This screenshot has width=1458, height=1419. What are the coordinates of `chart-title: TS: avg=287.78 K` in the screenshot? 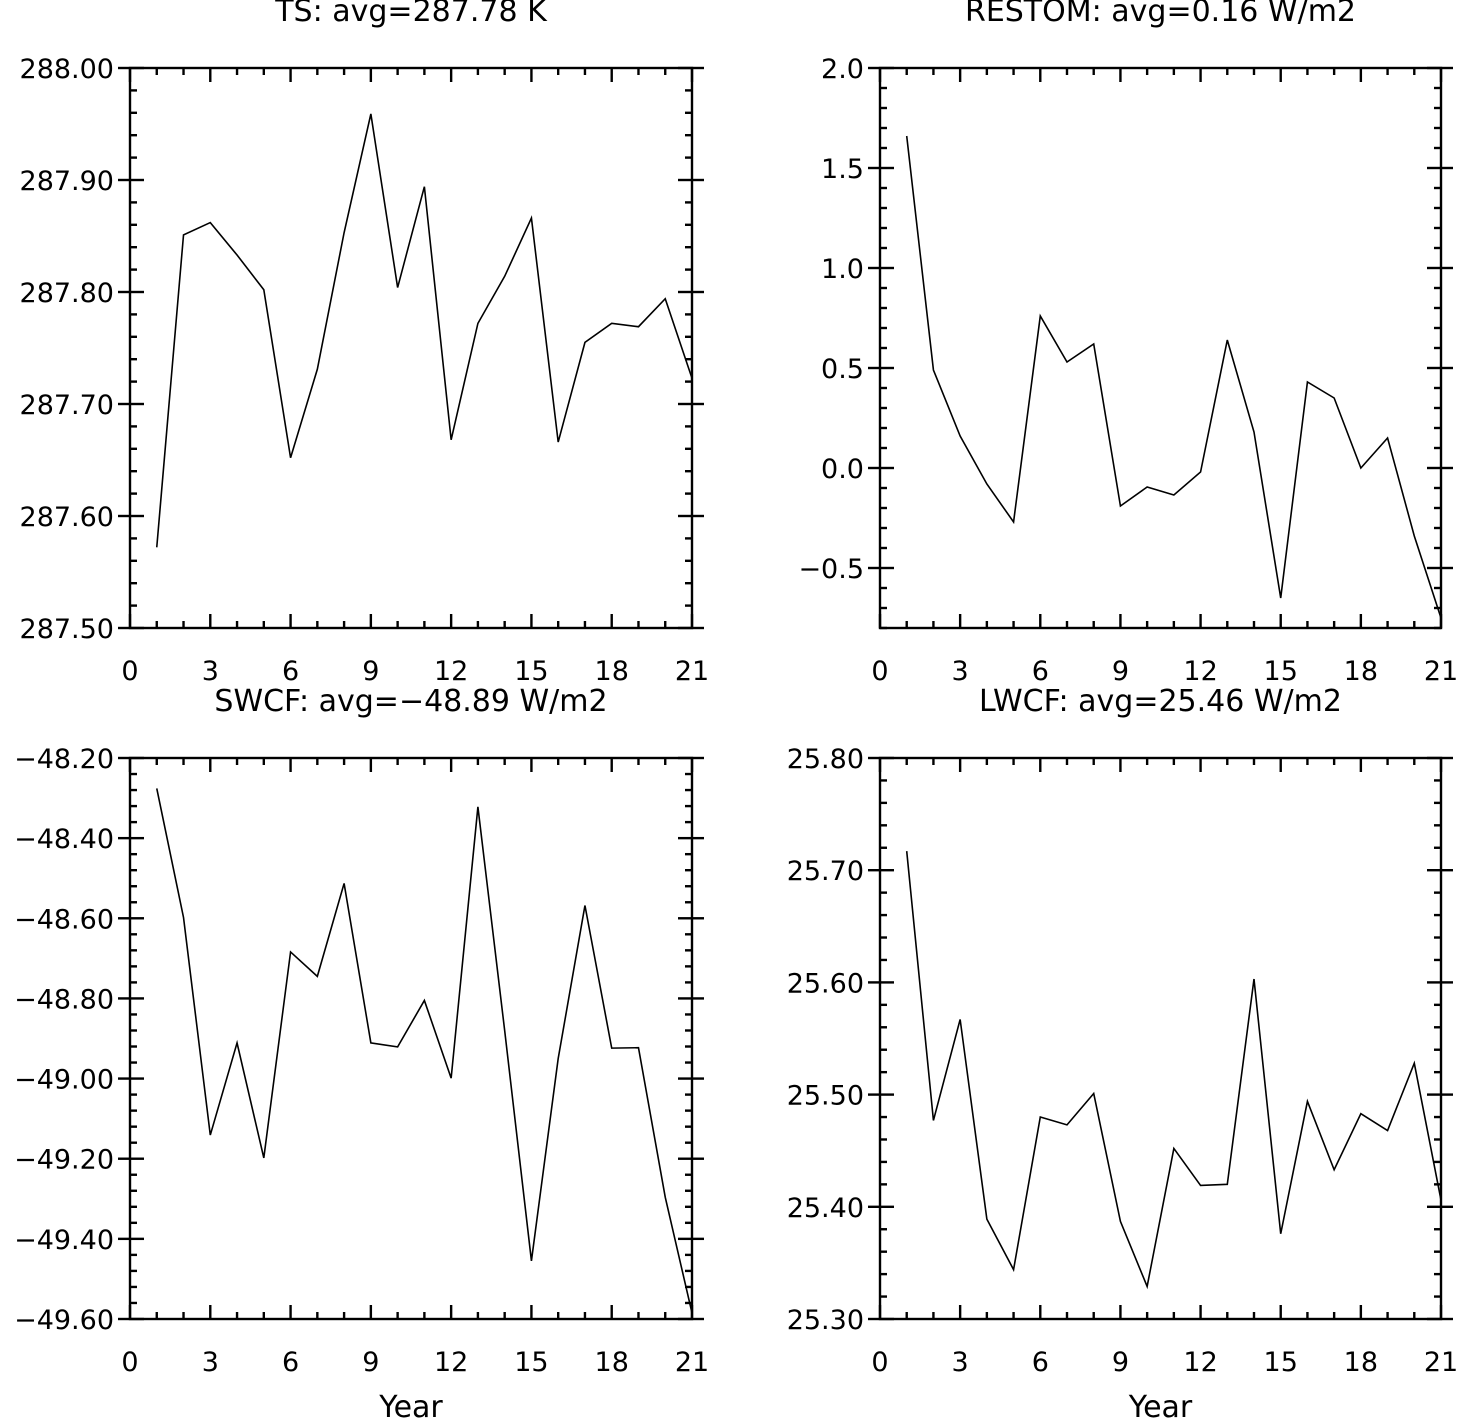 It's located at (411, 14).